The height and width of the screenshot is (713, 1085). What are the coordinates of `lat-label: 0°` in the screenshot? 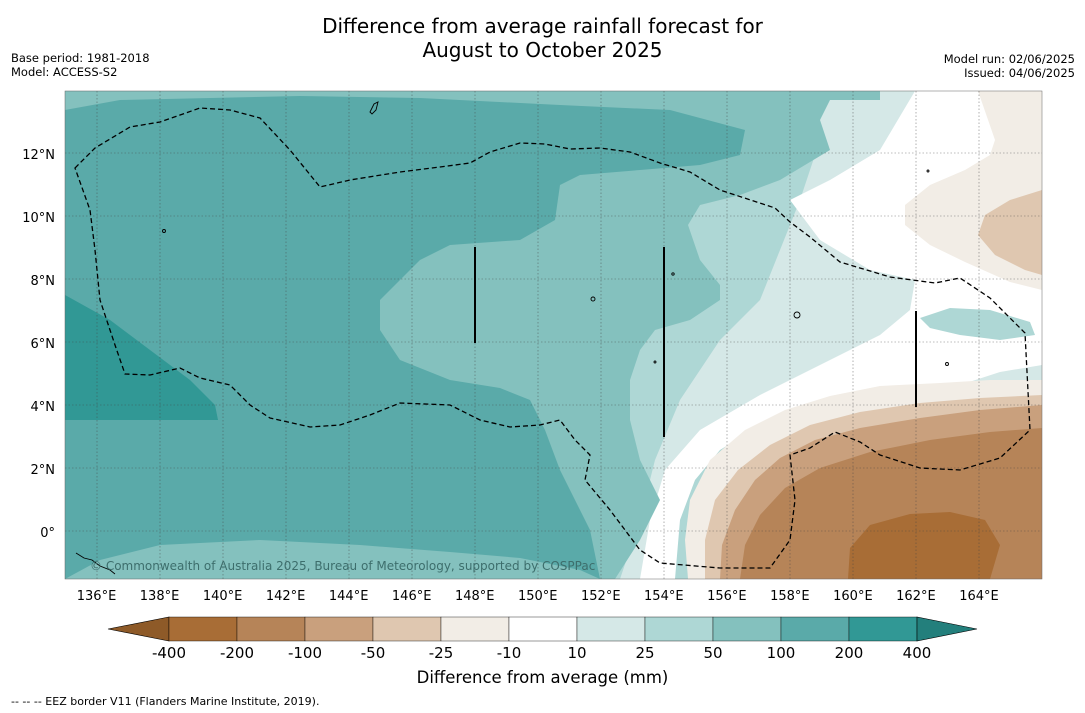 It's located at (47, 533).